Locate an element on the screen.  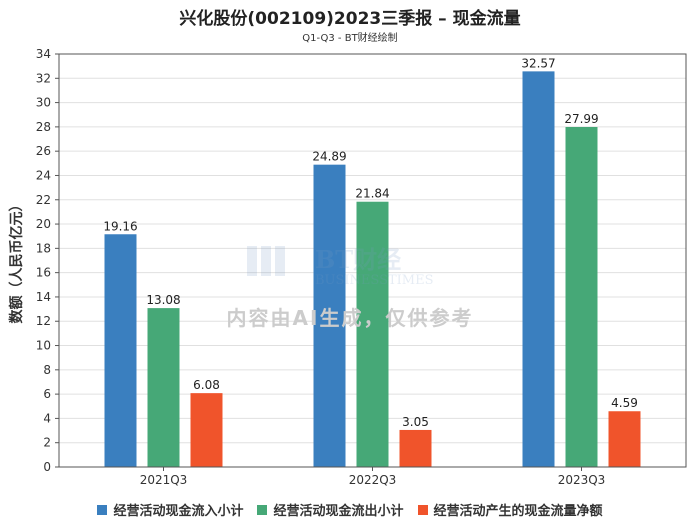
legend-item-inflow: 经营活动现金流入小计 is located at coordinates (170, 509).